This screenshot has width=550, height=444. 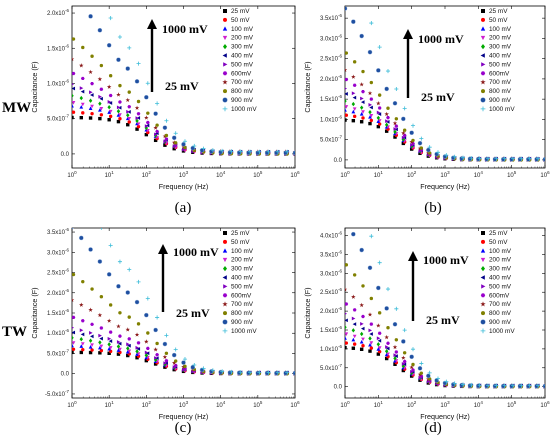 What do you see at coordinates (242, 313) in the screenshot?
I see `legend-label: 800 mV` at bounding box center [242, 313].